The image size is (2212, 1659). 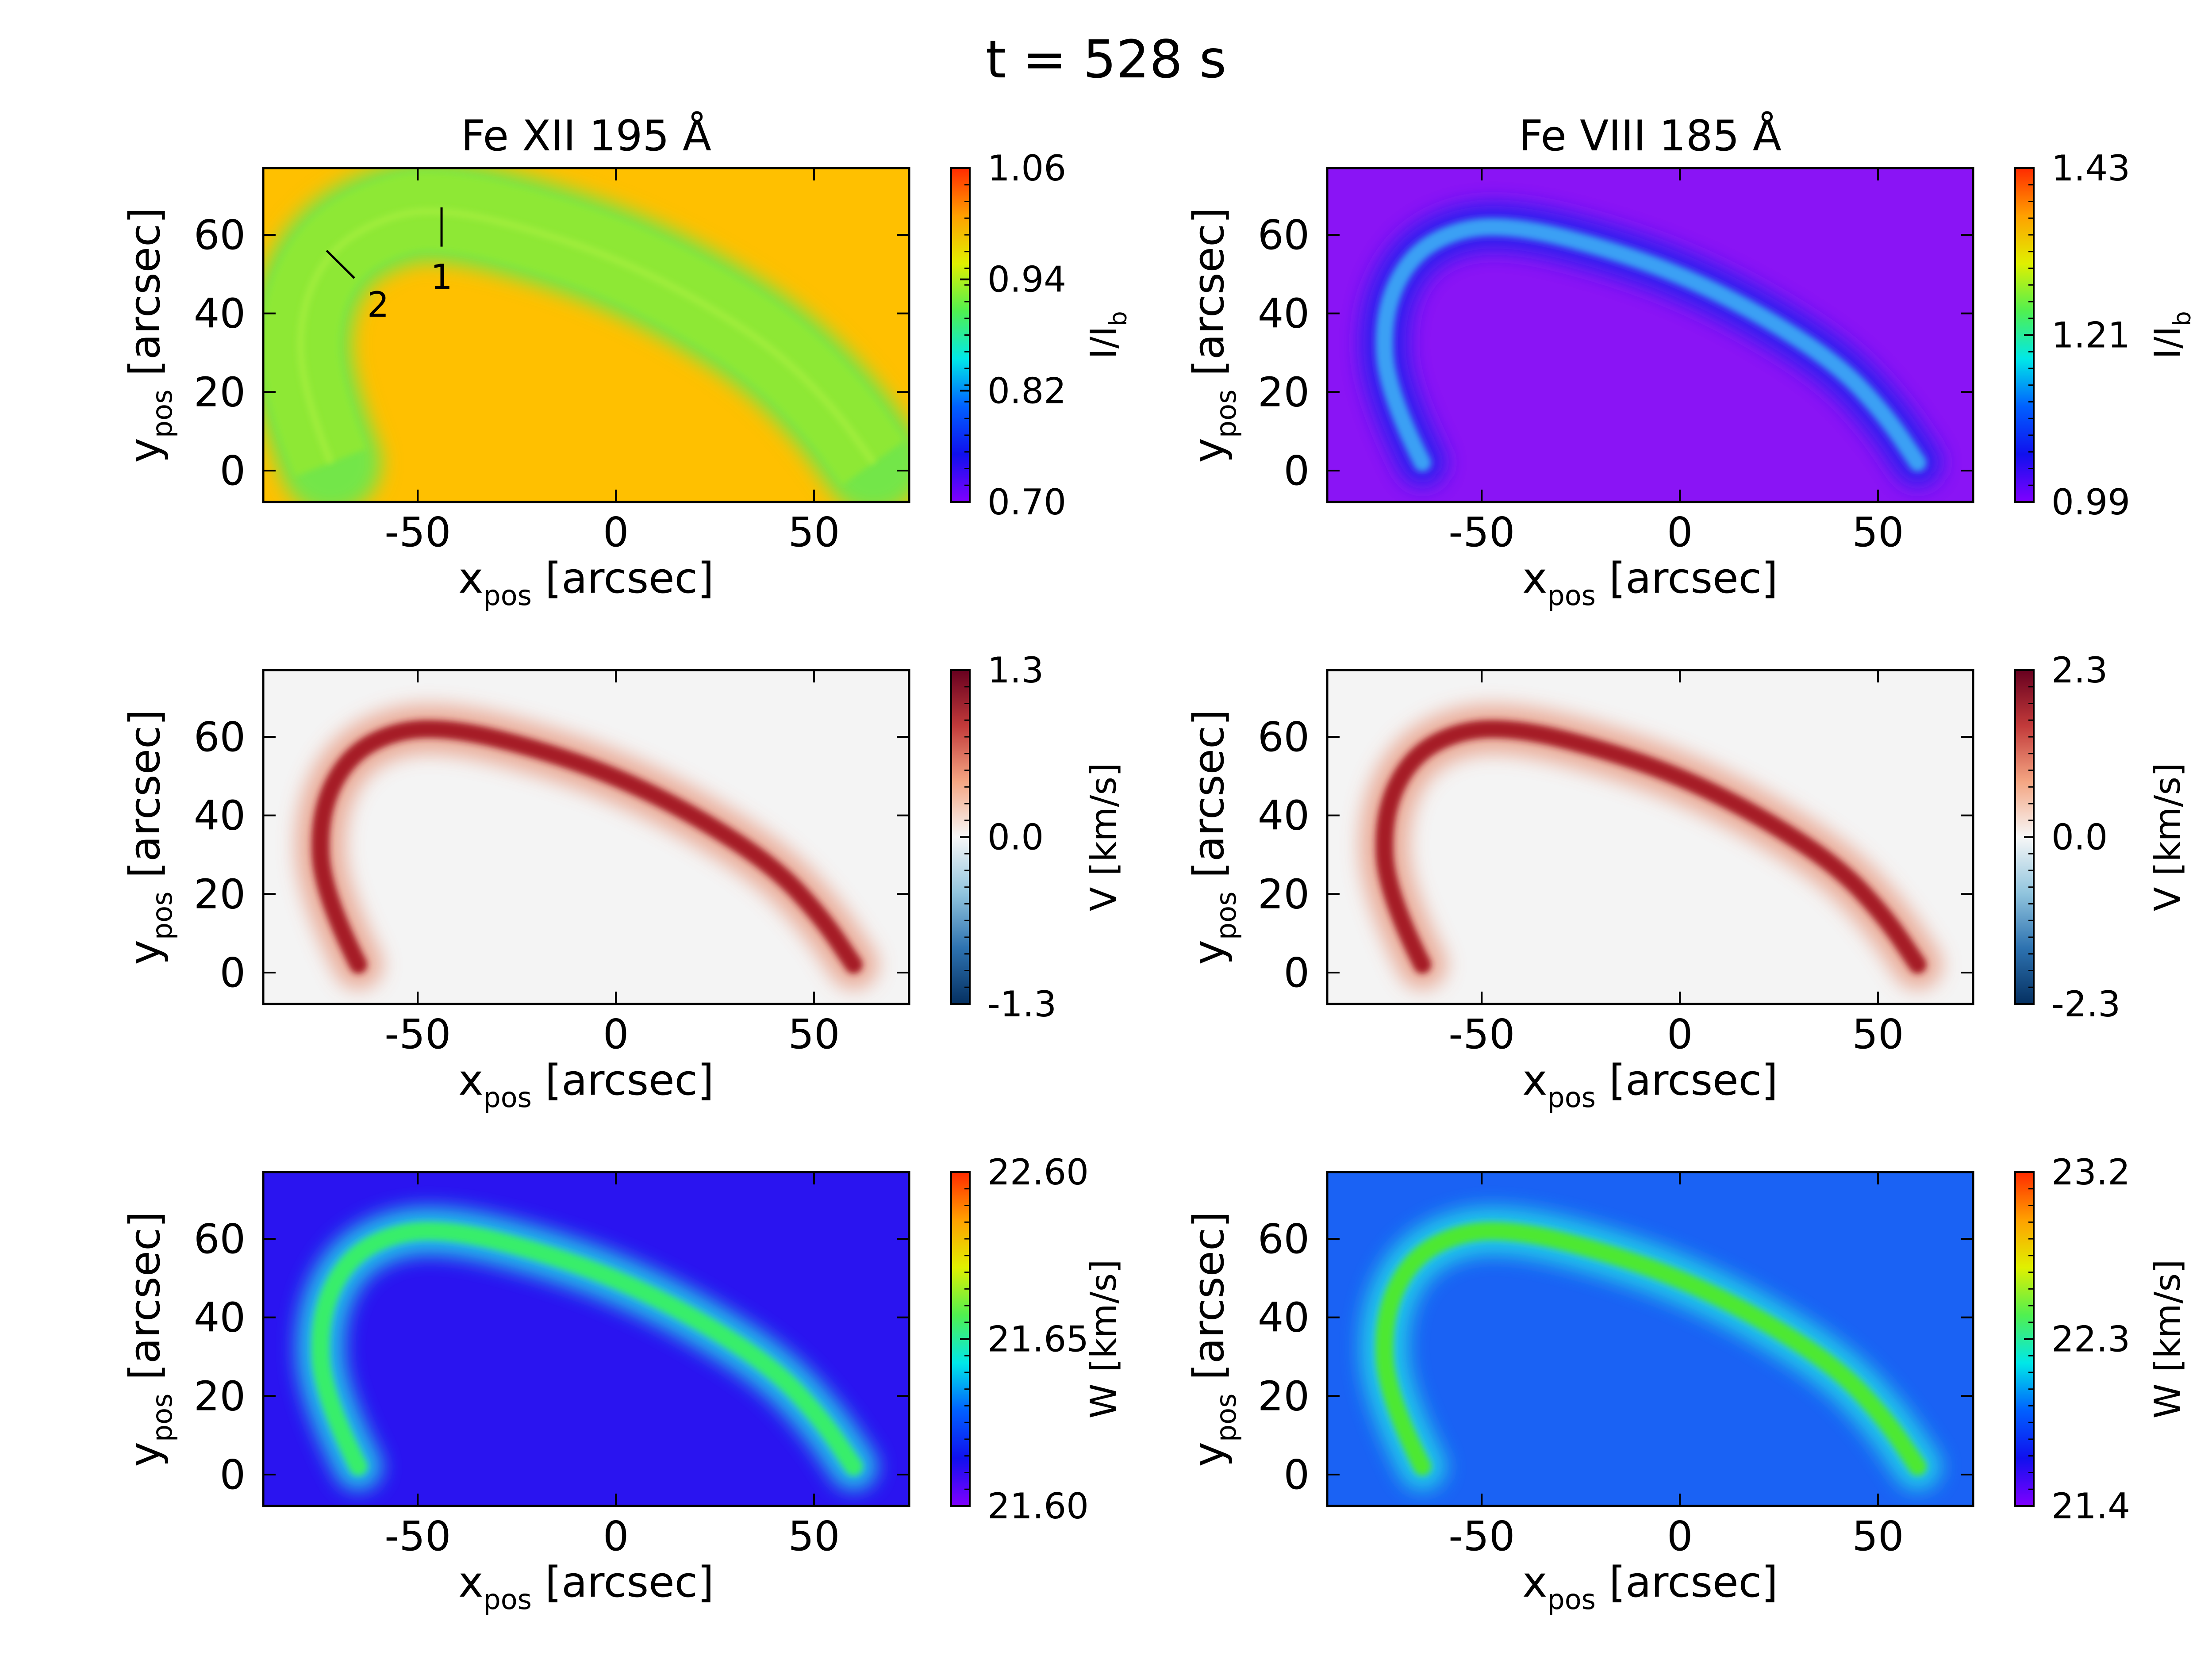 What do you see at coordinates (2079, 670) in the screenshot?
I see `colorbar-tick-label: 2.3` at bounding box center [2079, 670].